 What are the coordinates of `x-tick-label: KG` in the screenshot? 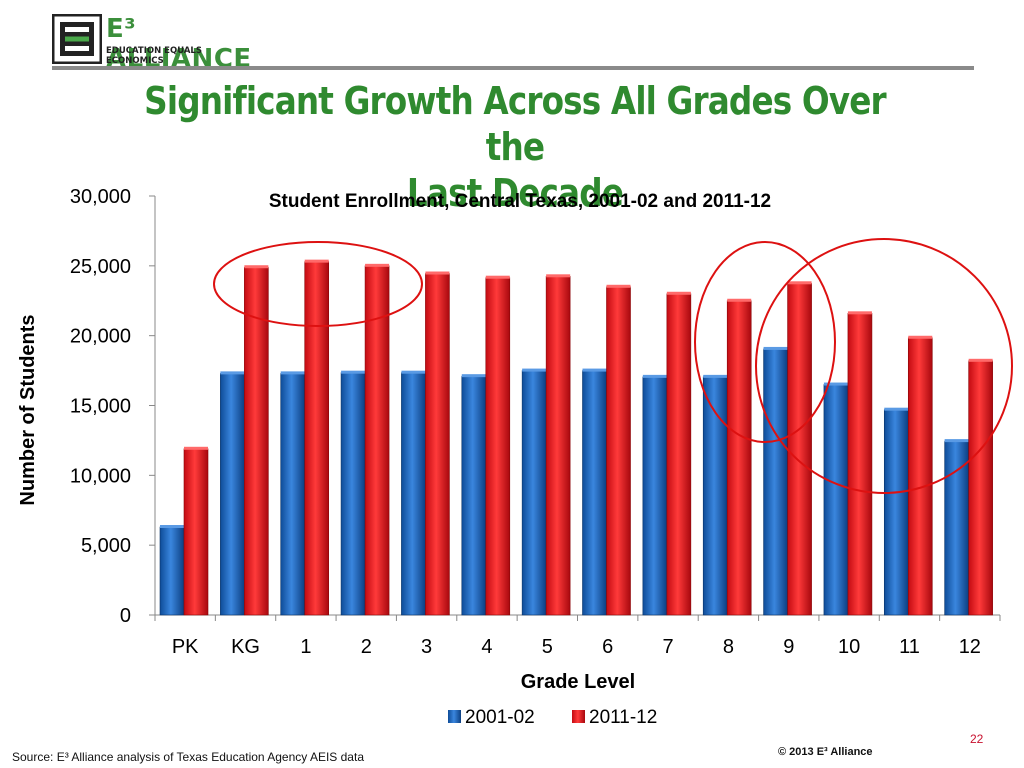 It's located at (245, 647).